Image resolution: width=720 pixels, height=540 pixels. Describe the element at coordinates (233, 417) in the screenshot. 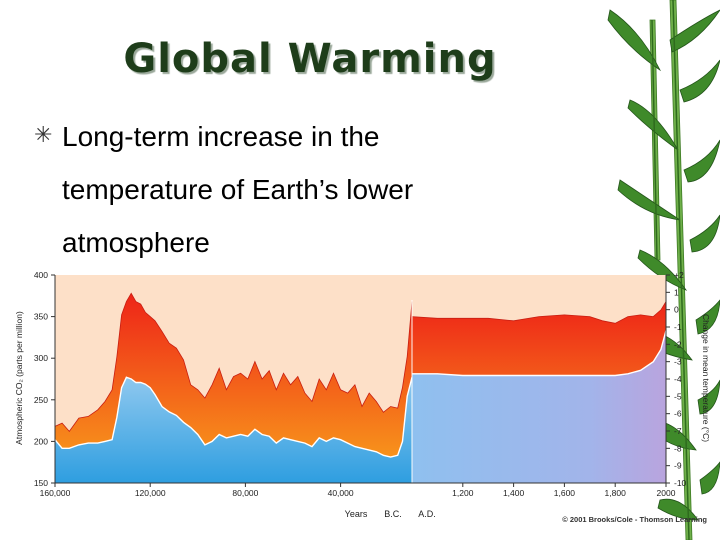

I see `temperature-line-bc` at that location.